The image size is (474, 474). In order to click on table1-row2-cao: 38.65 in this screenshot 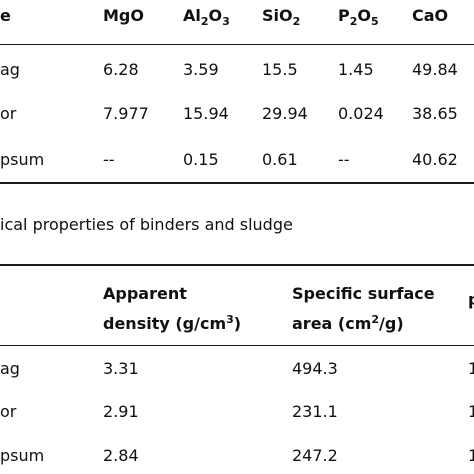, I will do `click(435, 113)`.